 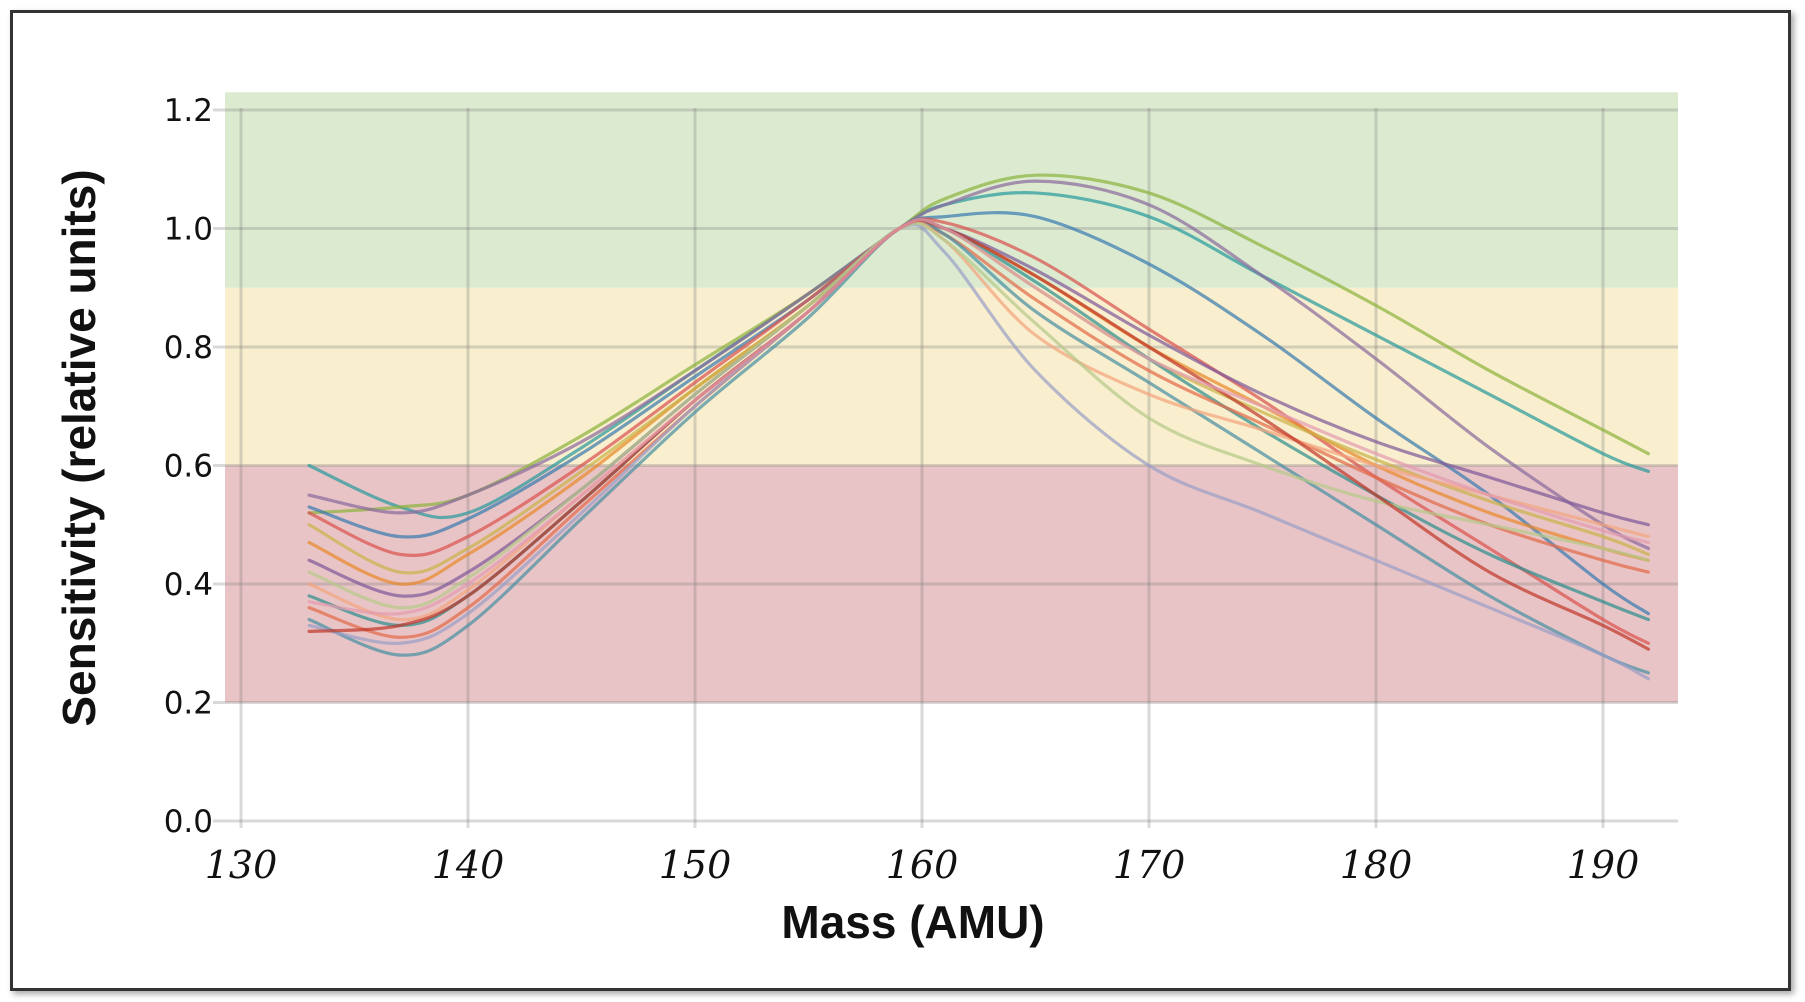 I want to click on y-tick-label: 1.2, so click(x=188, y=111).